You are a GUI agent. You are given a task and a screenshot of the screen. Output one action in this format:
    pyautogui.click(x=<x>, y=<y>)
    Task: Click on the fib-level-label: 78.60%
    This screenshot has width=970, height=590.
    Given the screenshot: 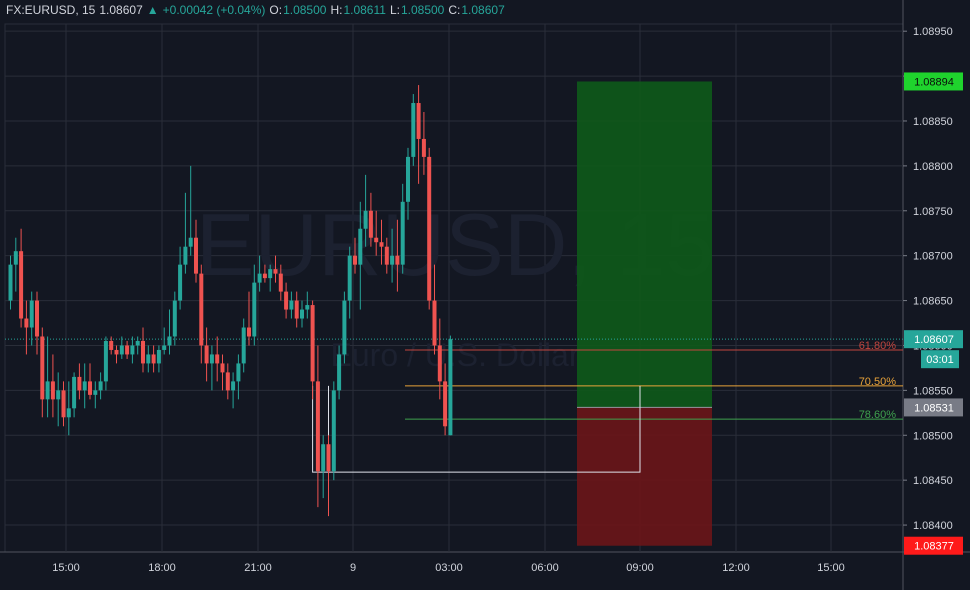 What is the action you would take?
    pyautogui.click(x=878, y=415)
    